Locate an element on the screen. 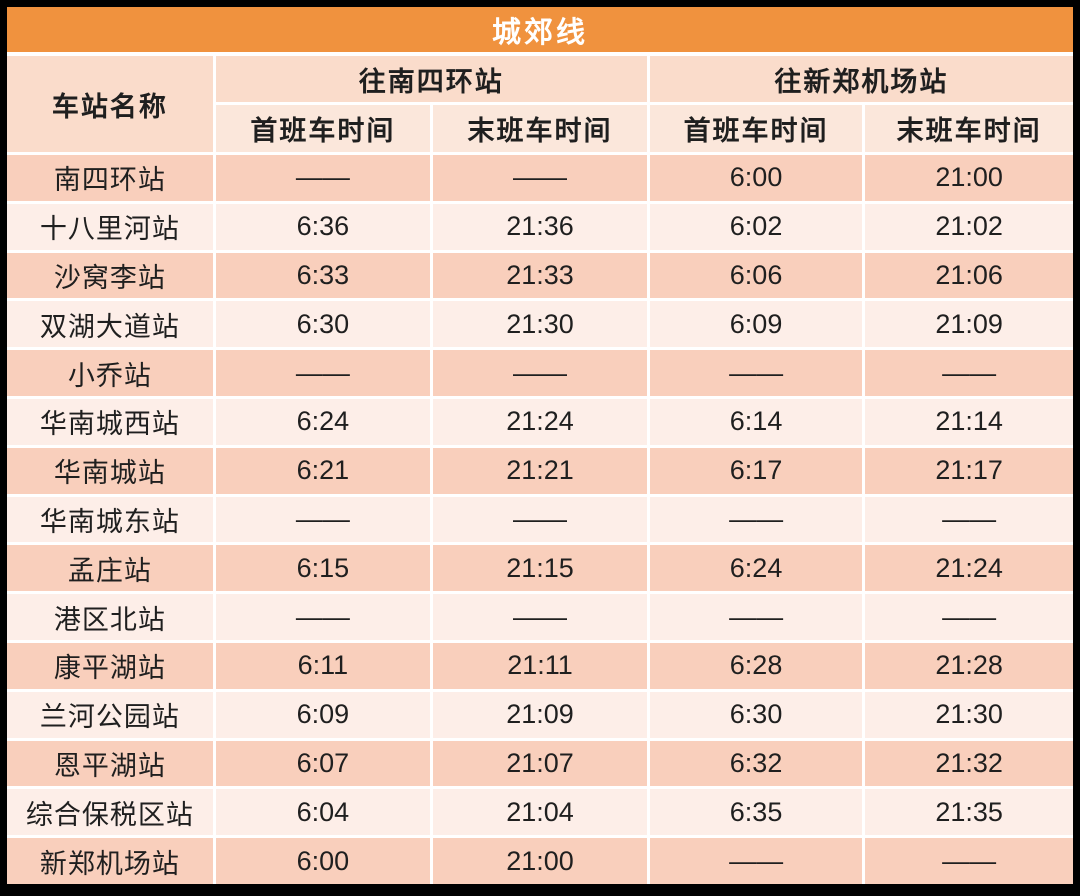  time-cell: 21:14 is located at coordinates (969, 421).